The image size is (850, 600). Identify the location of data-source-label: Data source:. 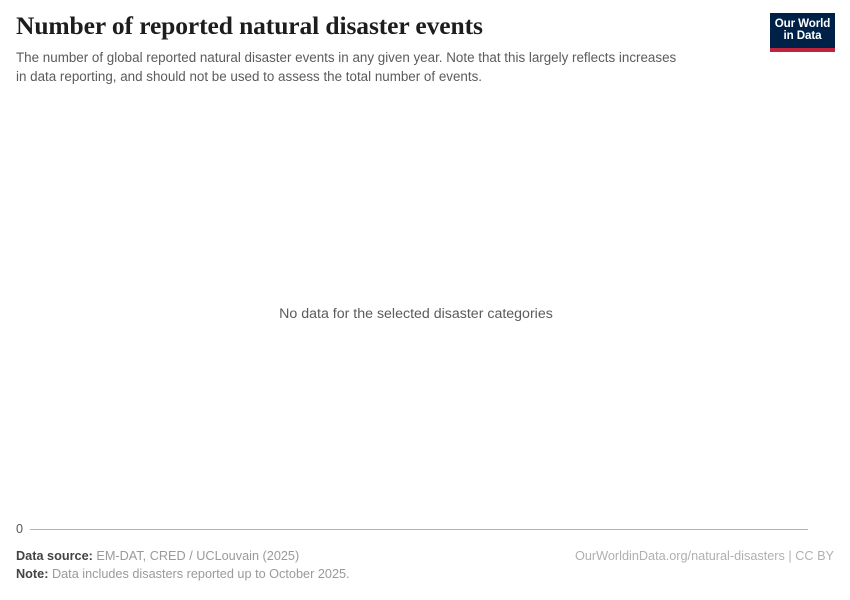
(54, 556).